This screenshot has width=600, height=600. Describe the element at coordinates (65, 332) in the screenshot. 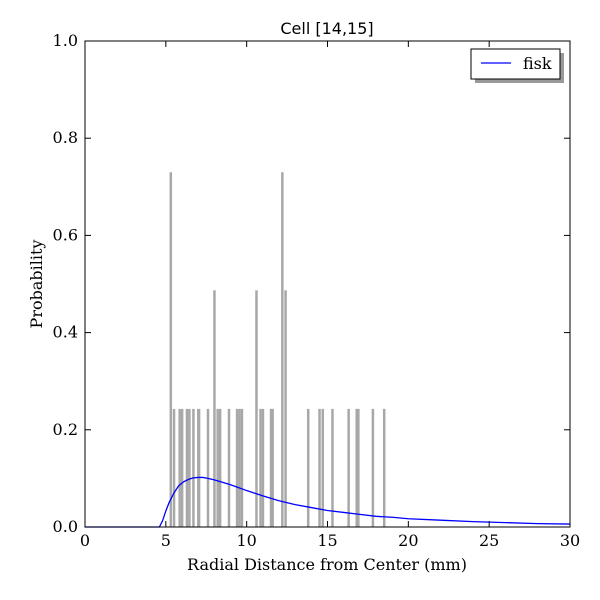

I see `y-tick-label: 0.4` at that location.